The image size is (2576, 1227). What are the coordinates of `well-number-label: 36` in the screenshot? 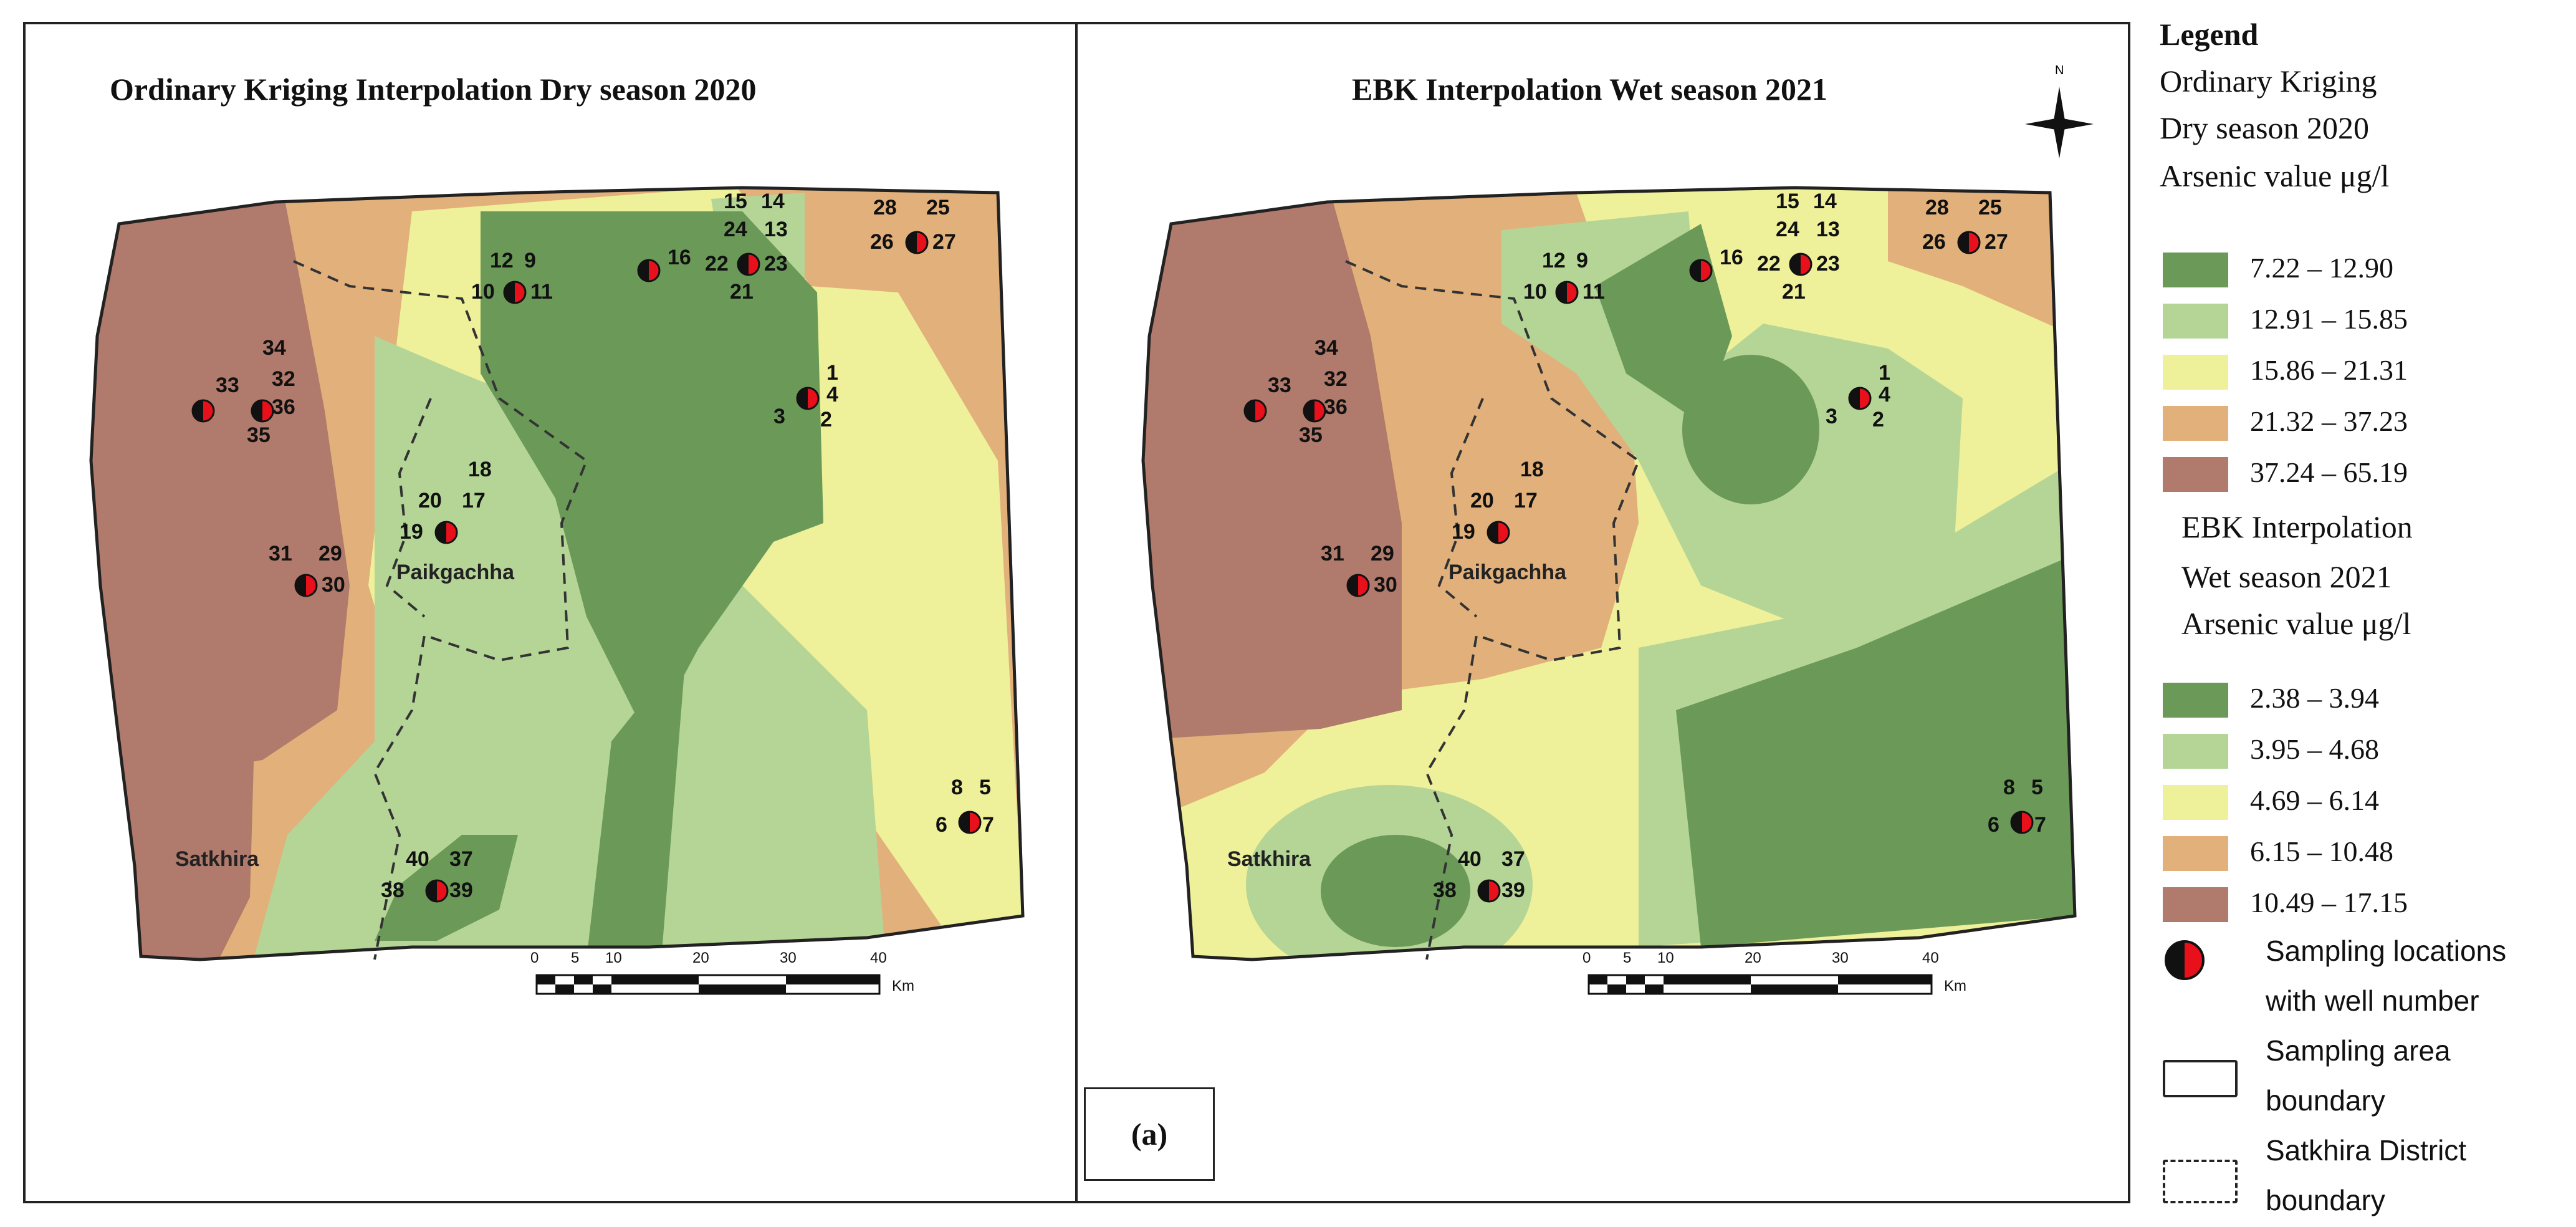 It's located at (1336, 407).